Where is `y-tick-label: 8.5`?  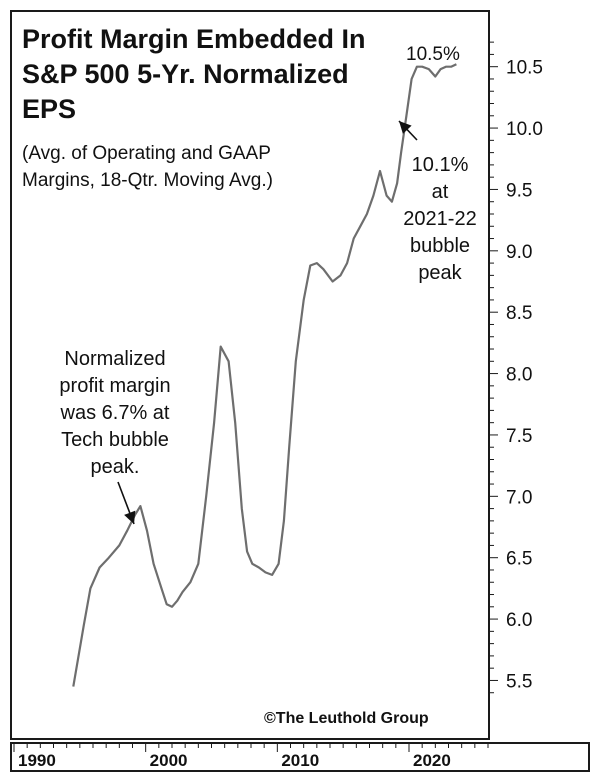 y-tick-label: 8.5 is located at coordinates (519, 313).